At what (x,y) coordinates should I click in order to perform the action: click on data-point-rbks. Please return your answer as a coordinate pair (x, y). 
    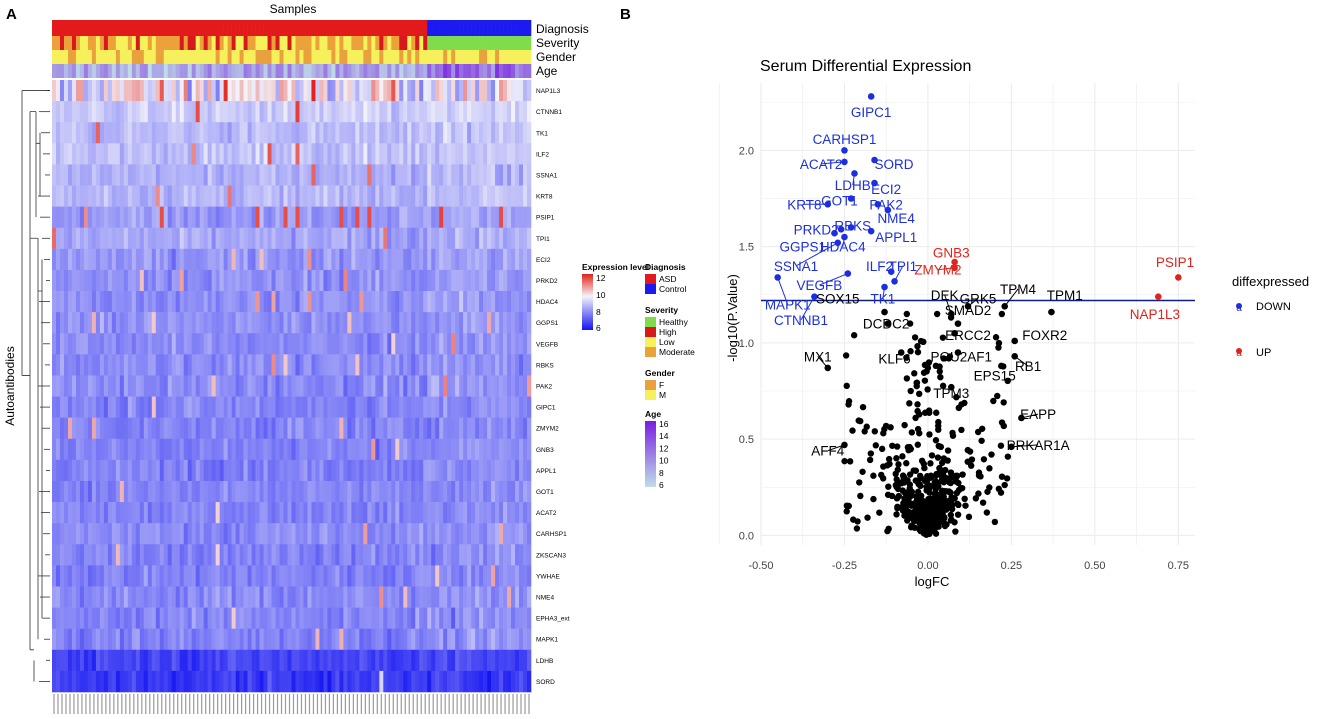
    Looking at the image, I should click on (851, 227).